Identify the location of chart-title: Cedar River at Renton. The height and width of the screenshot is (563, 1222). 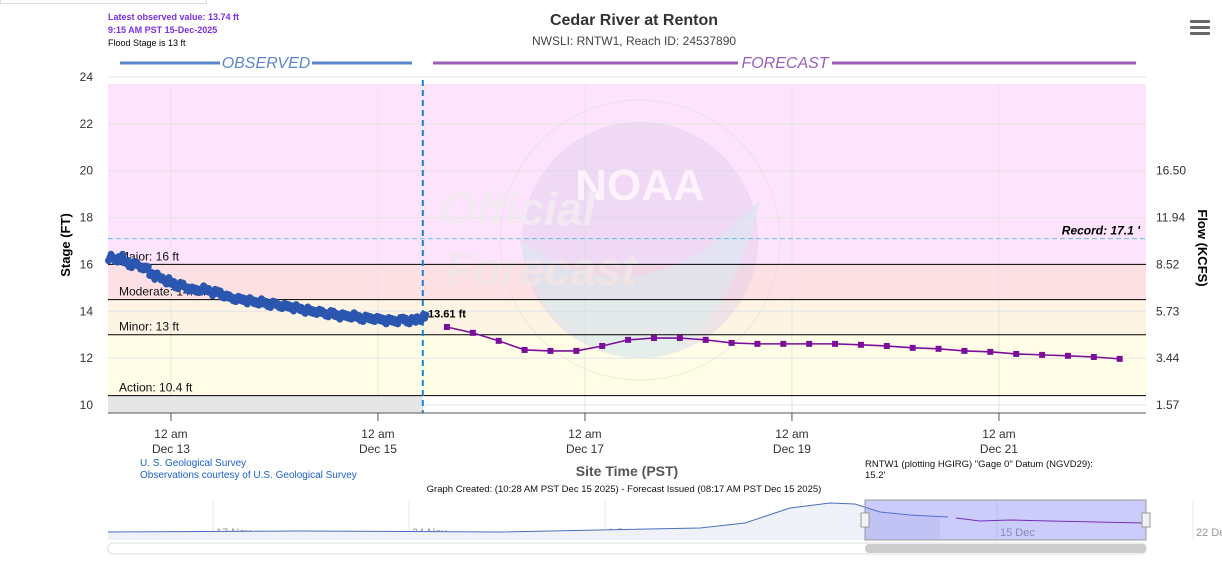
(634, 20).